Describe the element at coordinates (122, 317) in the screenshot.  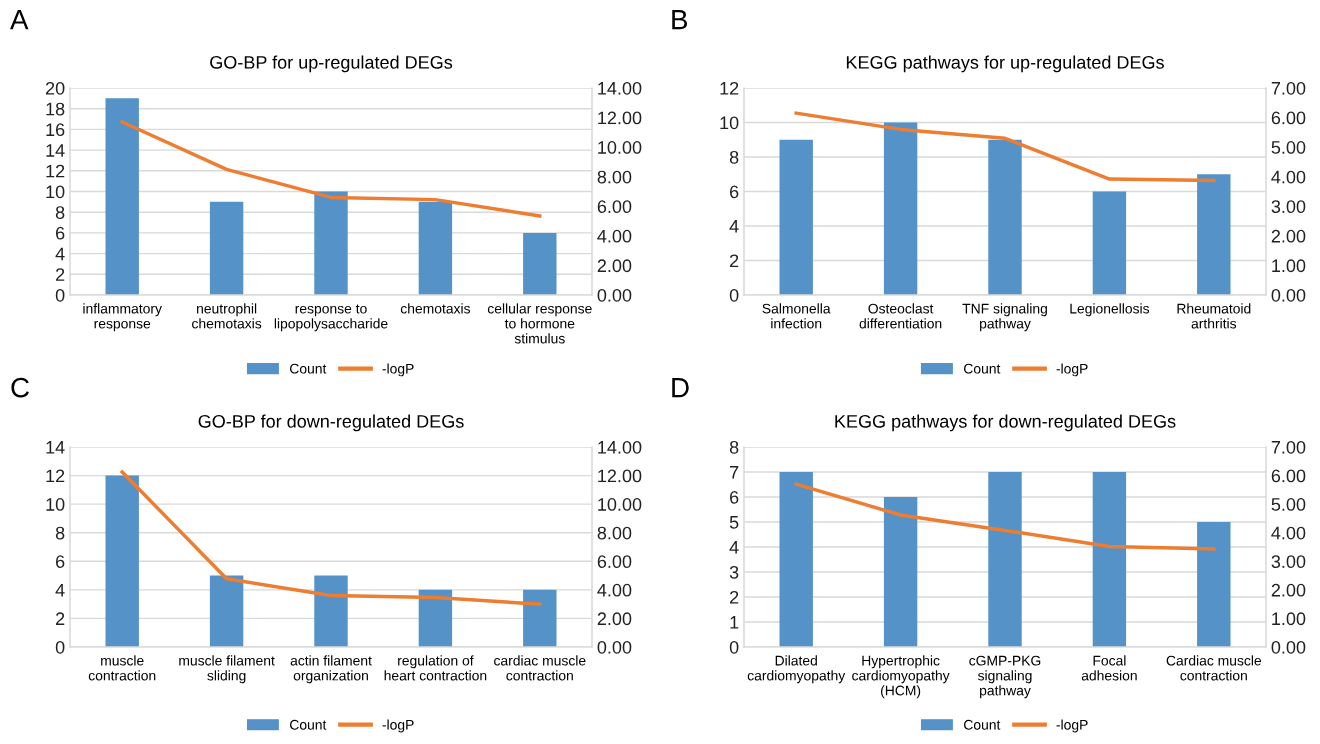
I see `x-tick-label: inflammatory response` at that location.